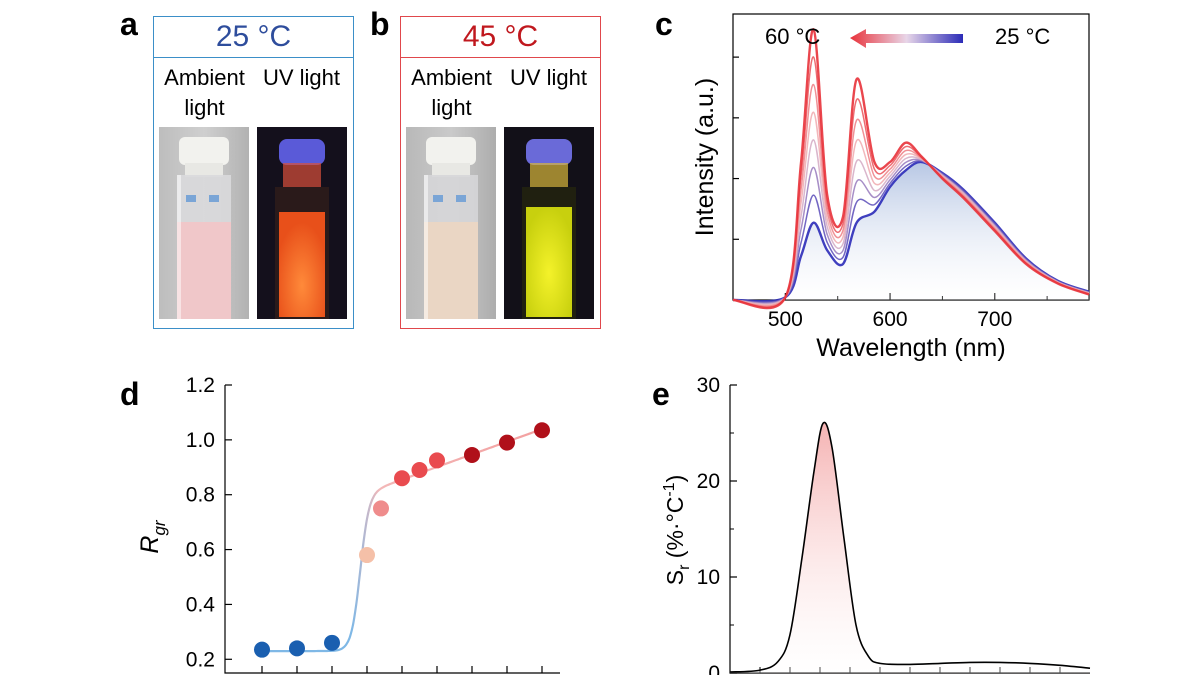  I want to click on chart-d-ytick-label: 1.0, so click(200, 440).